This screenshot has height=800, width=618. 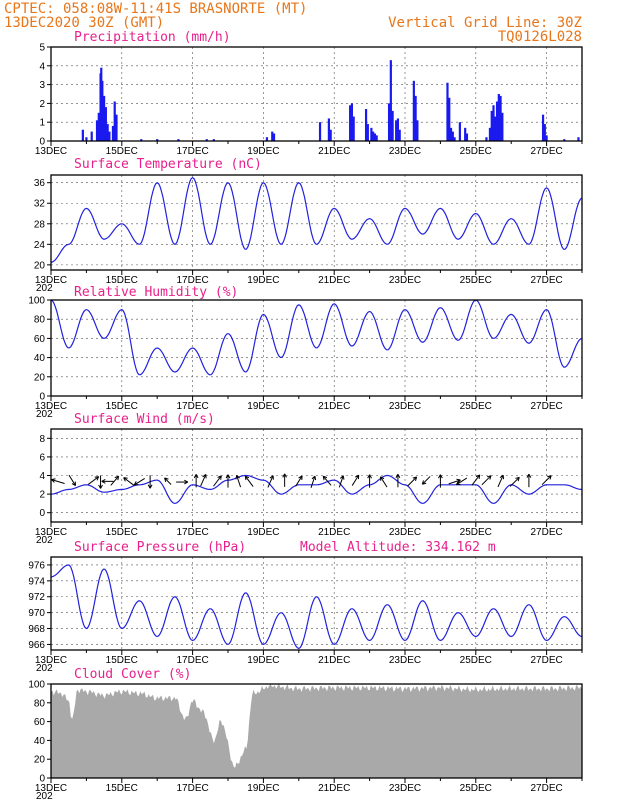 I want to click on x-date-label: 23DEC, so click(x=405, y=660).